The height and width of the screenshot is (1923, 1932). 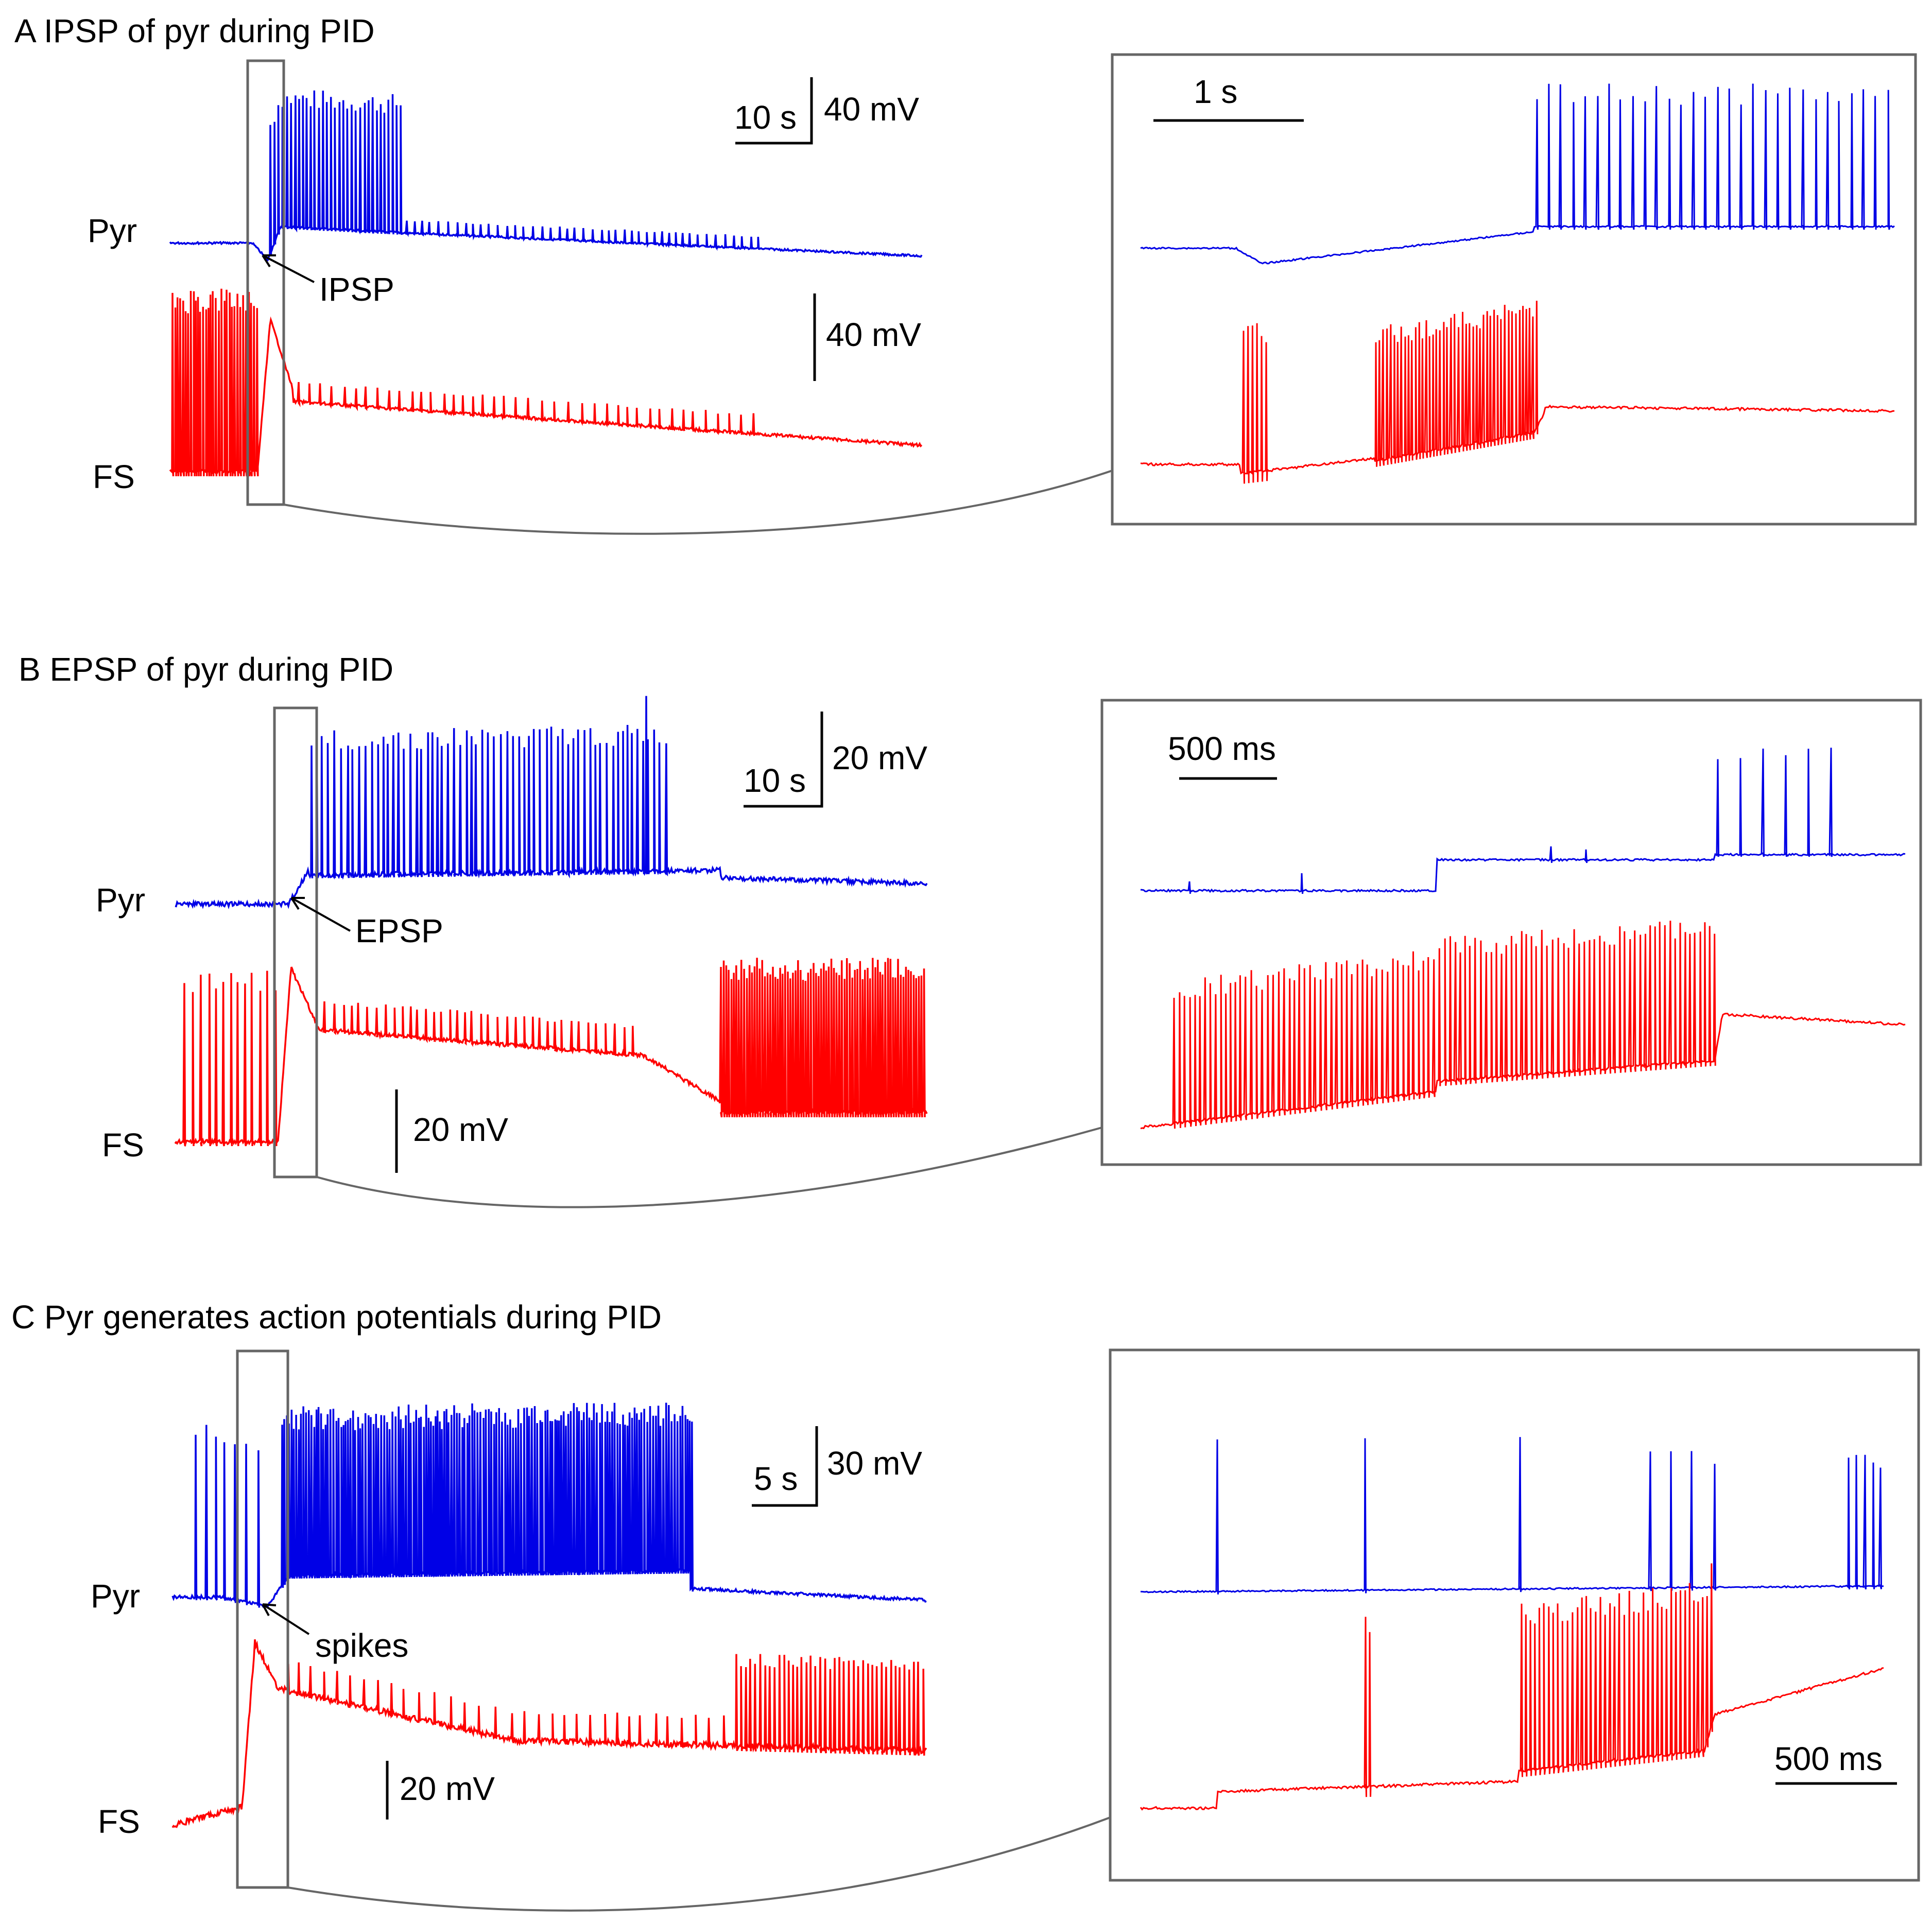 I want to click on panel-c-inset-scalebar-time: 500 ms, so click(x=1829, y=1758).